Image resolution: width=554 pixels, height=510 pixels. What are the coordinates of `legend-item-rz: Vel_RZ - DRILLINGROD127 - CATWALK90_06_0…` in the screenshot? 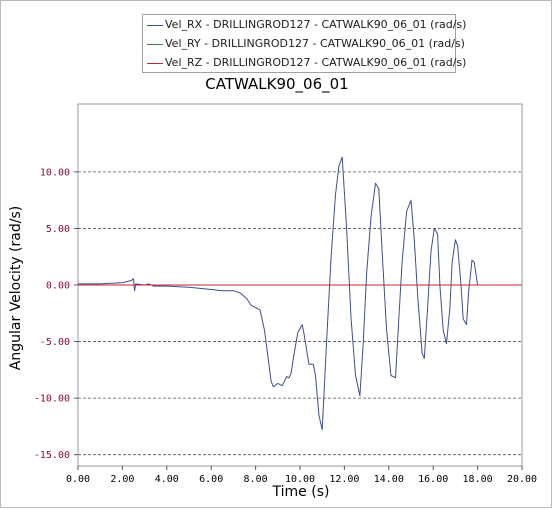 It's located at (304, 63).